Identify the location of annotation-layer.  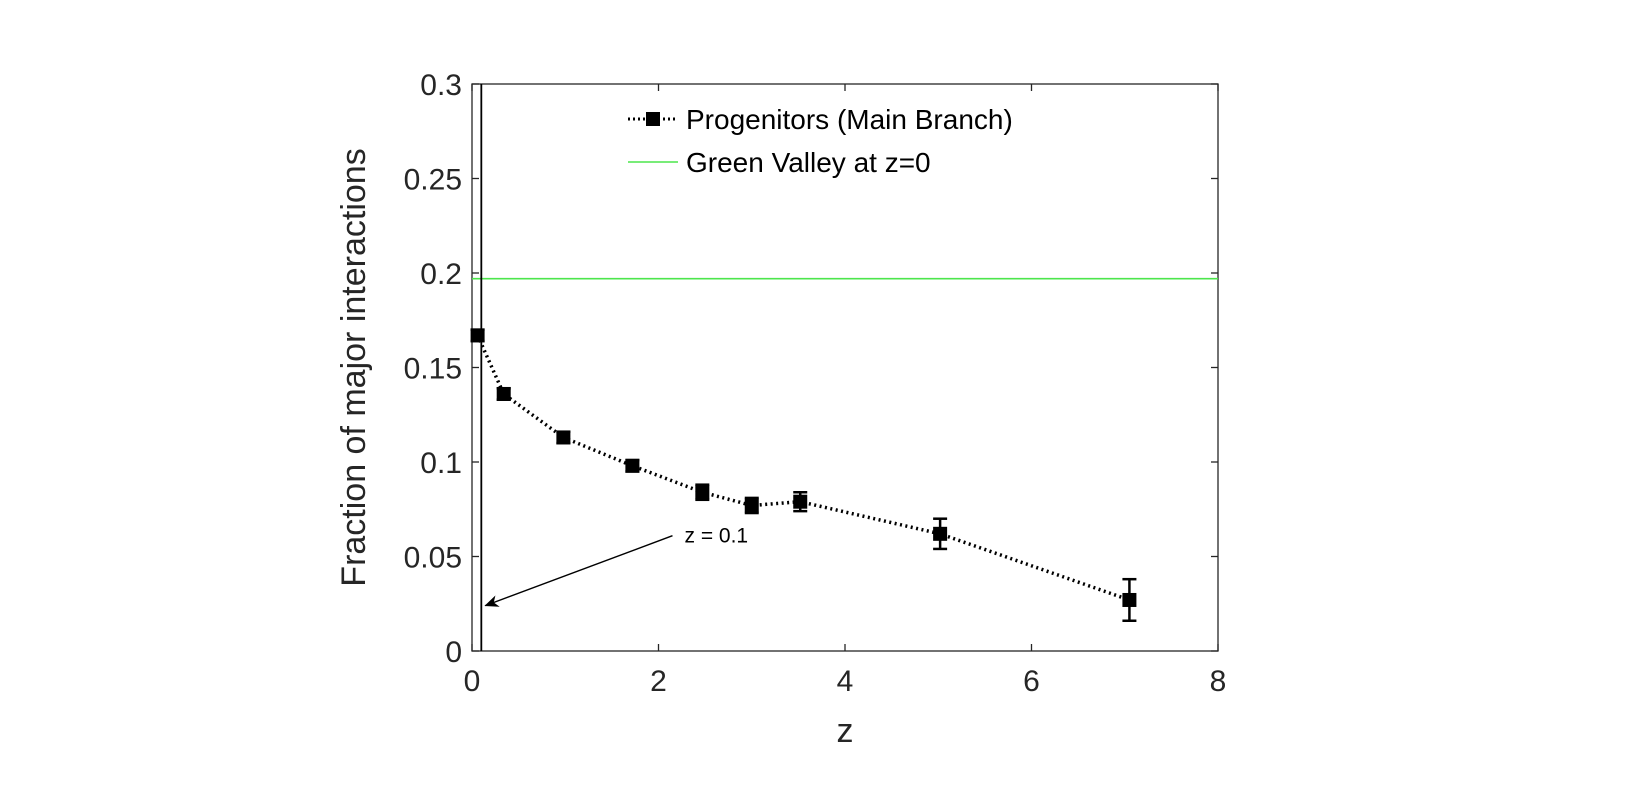
(576, 367).